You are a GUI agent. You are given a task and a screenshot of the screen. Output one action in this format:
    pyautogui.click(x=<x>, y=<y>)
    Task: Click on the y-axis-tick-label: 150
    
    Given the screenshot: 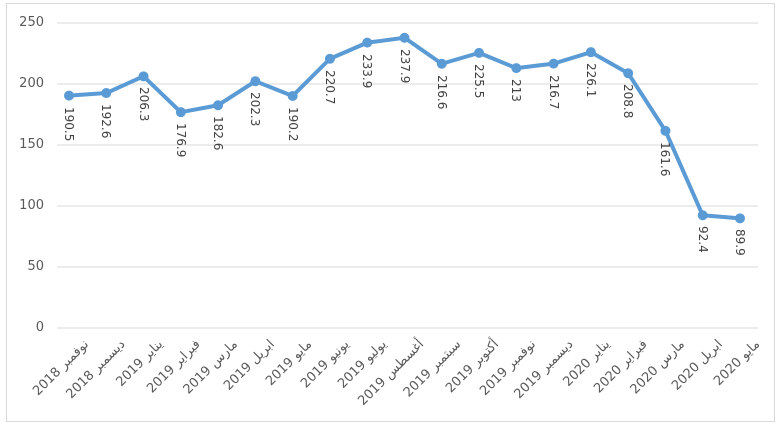 What is the action you would take?
    pyautogui.click(x=31, y=144)
    